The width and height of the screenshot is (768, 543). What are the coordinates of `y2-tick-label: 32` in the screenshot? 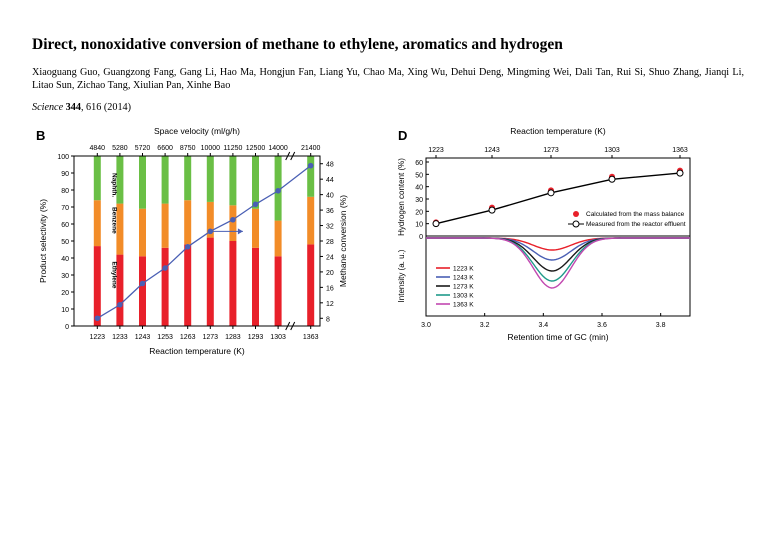 It's located at (330, 227).